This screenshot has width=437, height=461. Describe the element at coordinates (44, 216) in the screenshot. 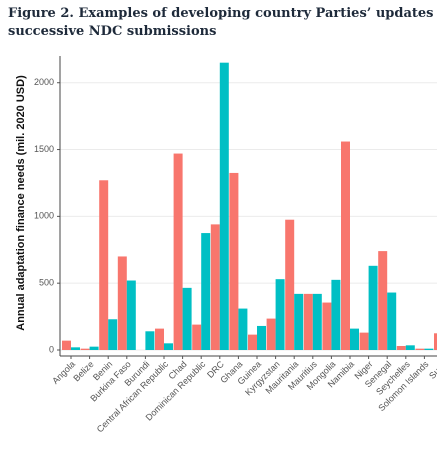

I see `y-tick-label: 1000` at that location.